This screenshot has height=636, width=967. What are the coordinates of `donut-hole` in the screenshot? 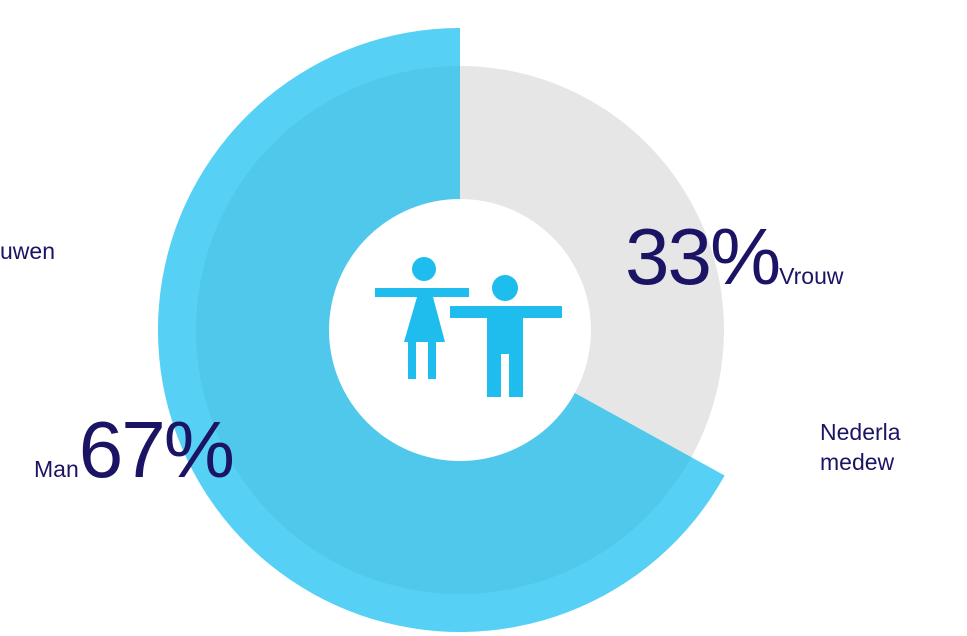 It's located at (460, 330).